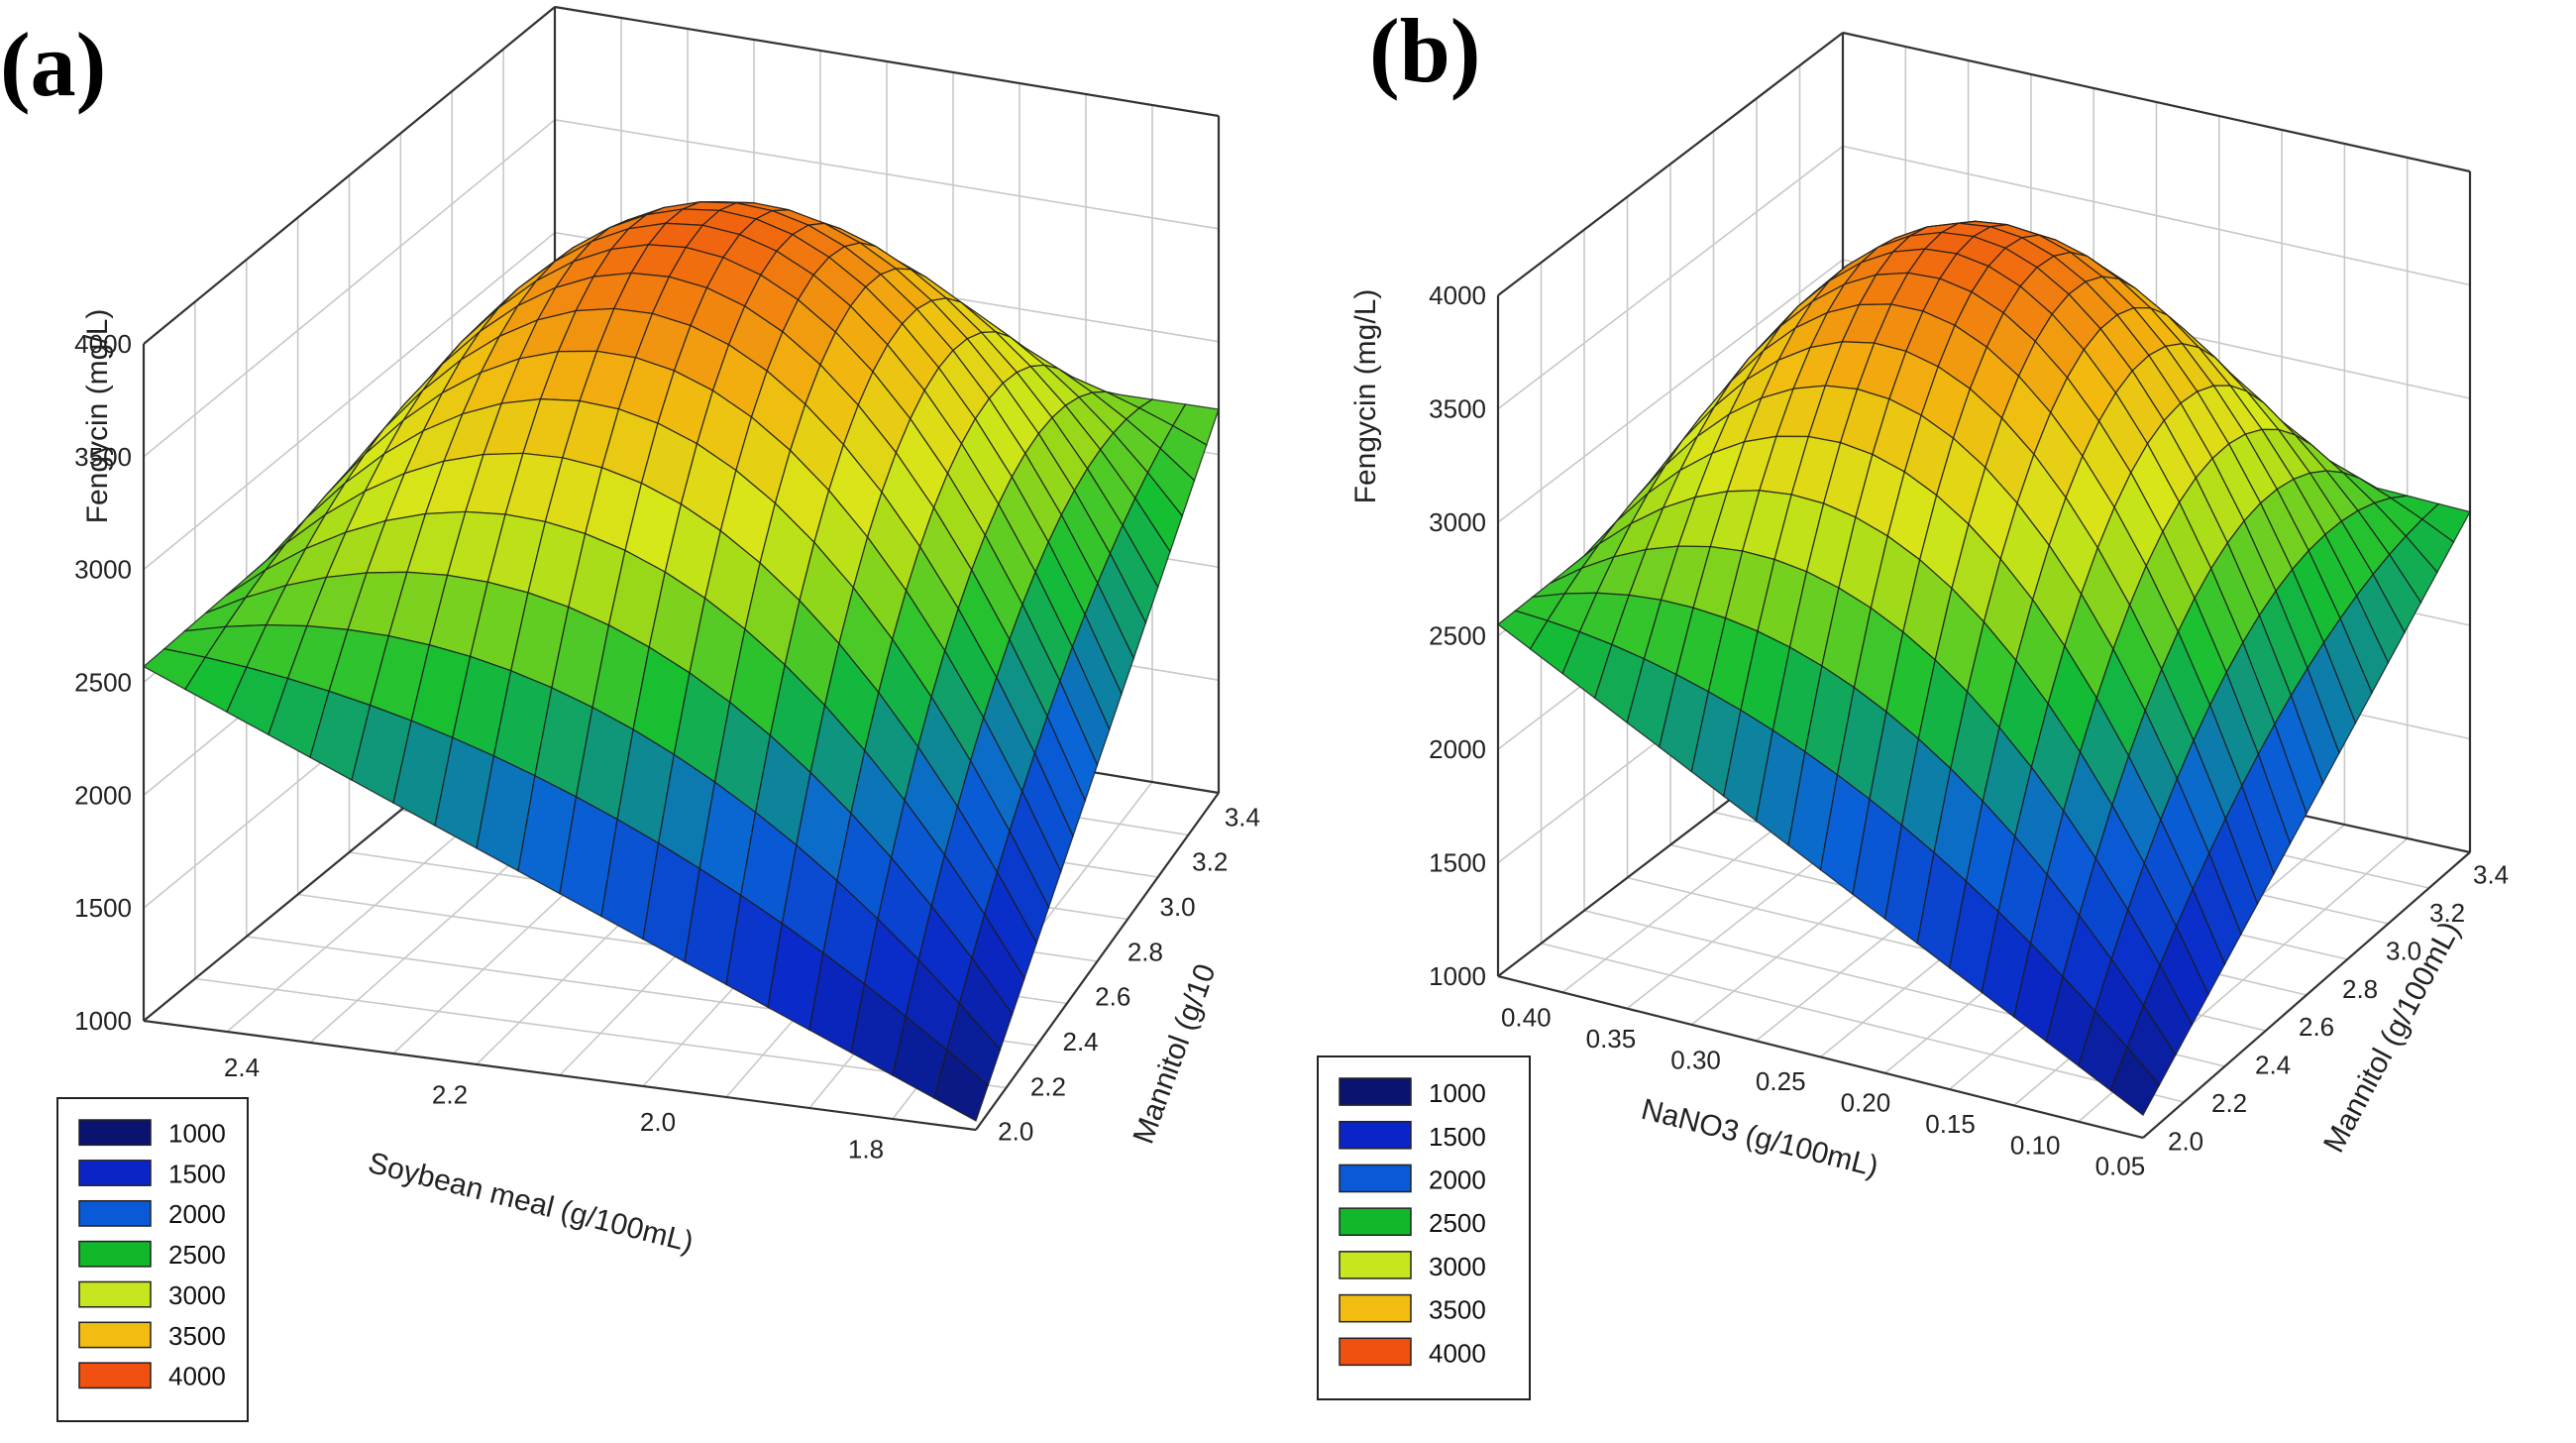  I want to click on x-tick-label: 0.30, so click(1695, 1059).